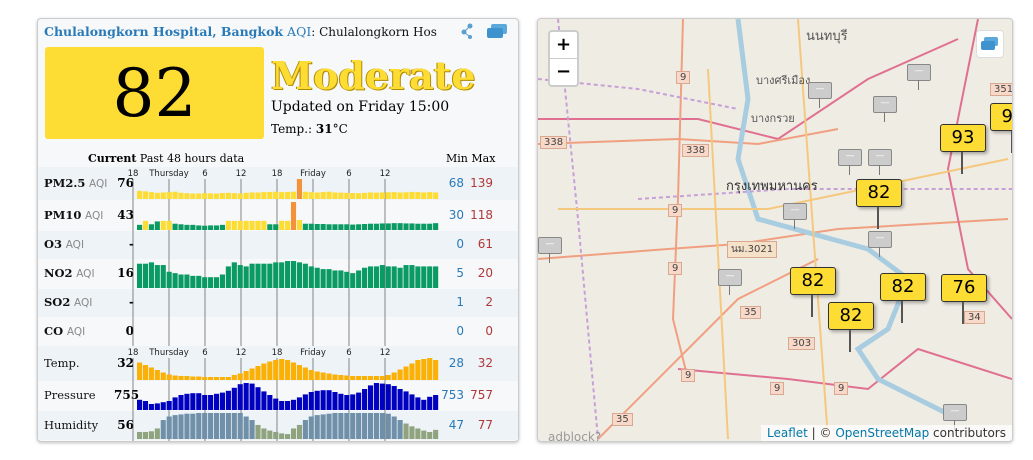 This screenshot has height=460, width=1033. I want to click on min-value: 753, so click(452, 395).